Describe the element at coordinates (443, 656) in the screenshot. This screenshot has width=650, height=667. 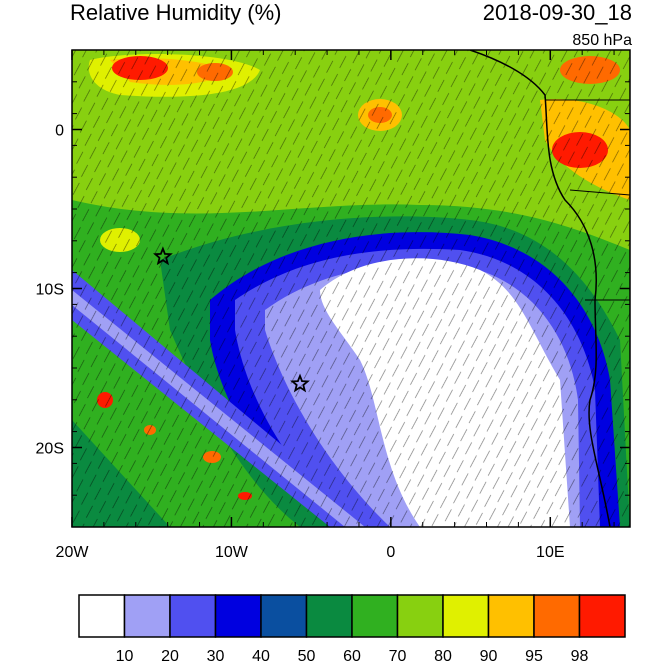
I see `colorbar-label: 80` at that location.